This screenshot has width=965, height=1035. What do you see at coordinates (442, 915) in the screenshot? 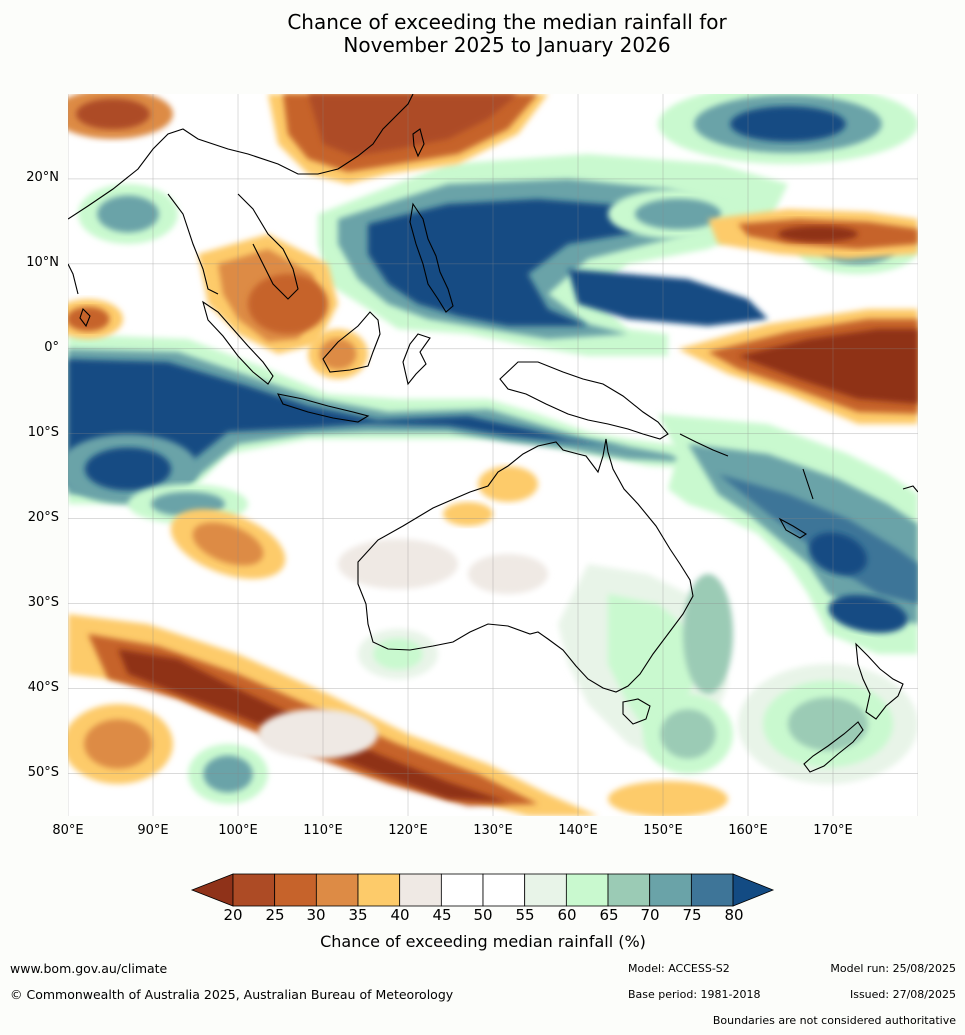
I see `colorbar-tick-45: 45` at bounding box center [442, 915].